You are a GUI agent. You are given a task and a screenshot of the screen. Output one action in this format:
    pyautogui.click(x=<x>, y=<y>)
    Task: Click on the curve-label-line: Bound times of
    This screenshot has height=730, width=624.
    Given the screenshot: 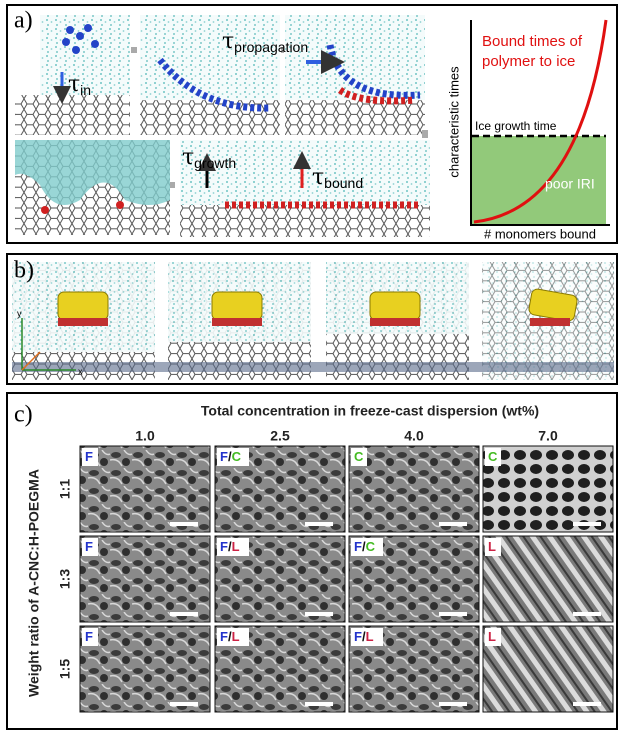 What is the action you would take?
    pyautogui.click(x=532, y=41)
    